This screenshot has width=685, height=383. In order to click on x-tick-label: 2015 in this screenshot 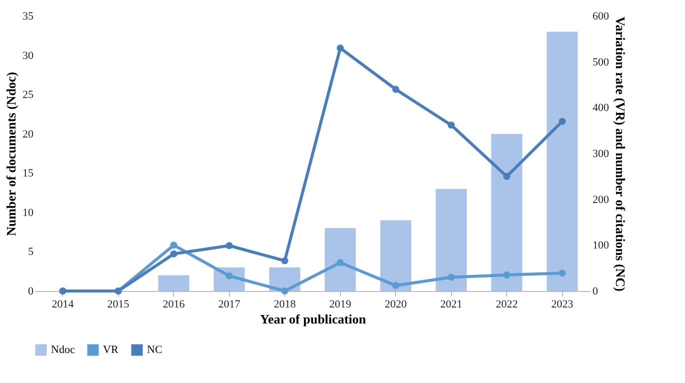, I will do `click(118, 304)`.